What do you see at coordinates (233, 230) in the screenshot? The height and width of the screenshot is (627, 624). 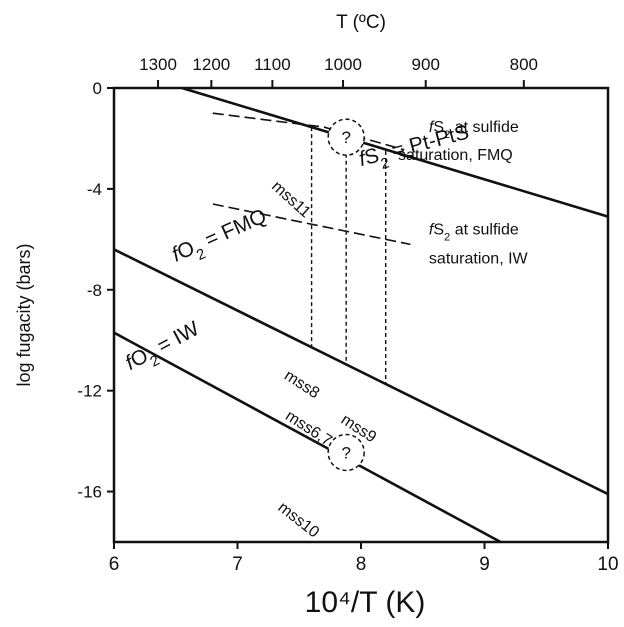 I see `annotation-rest: = FMQ` at bounding box center [233, 230].